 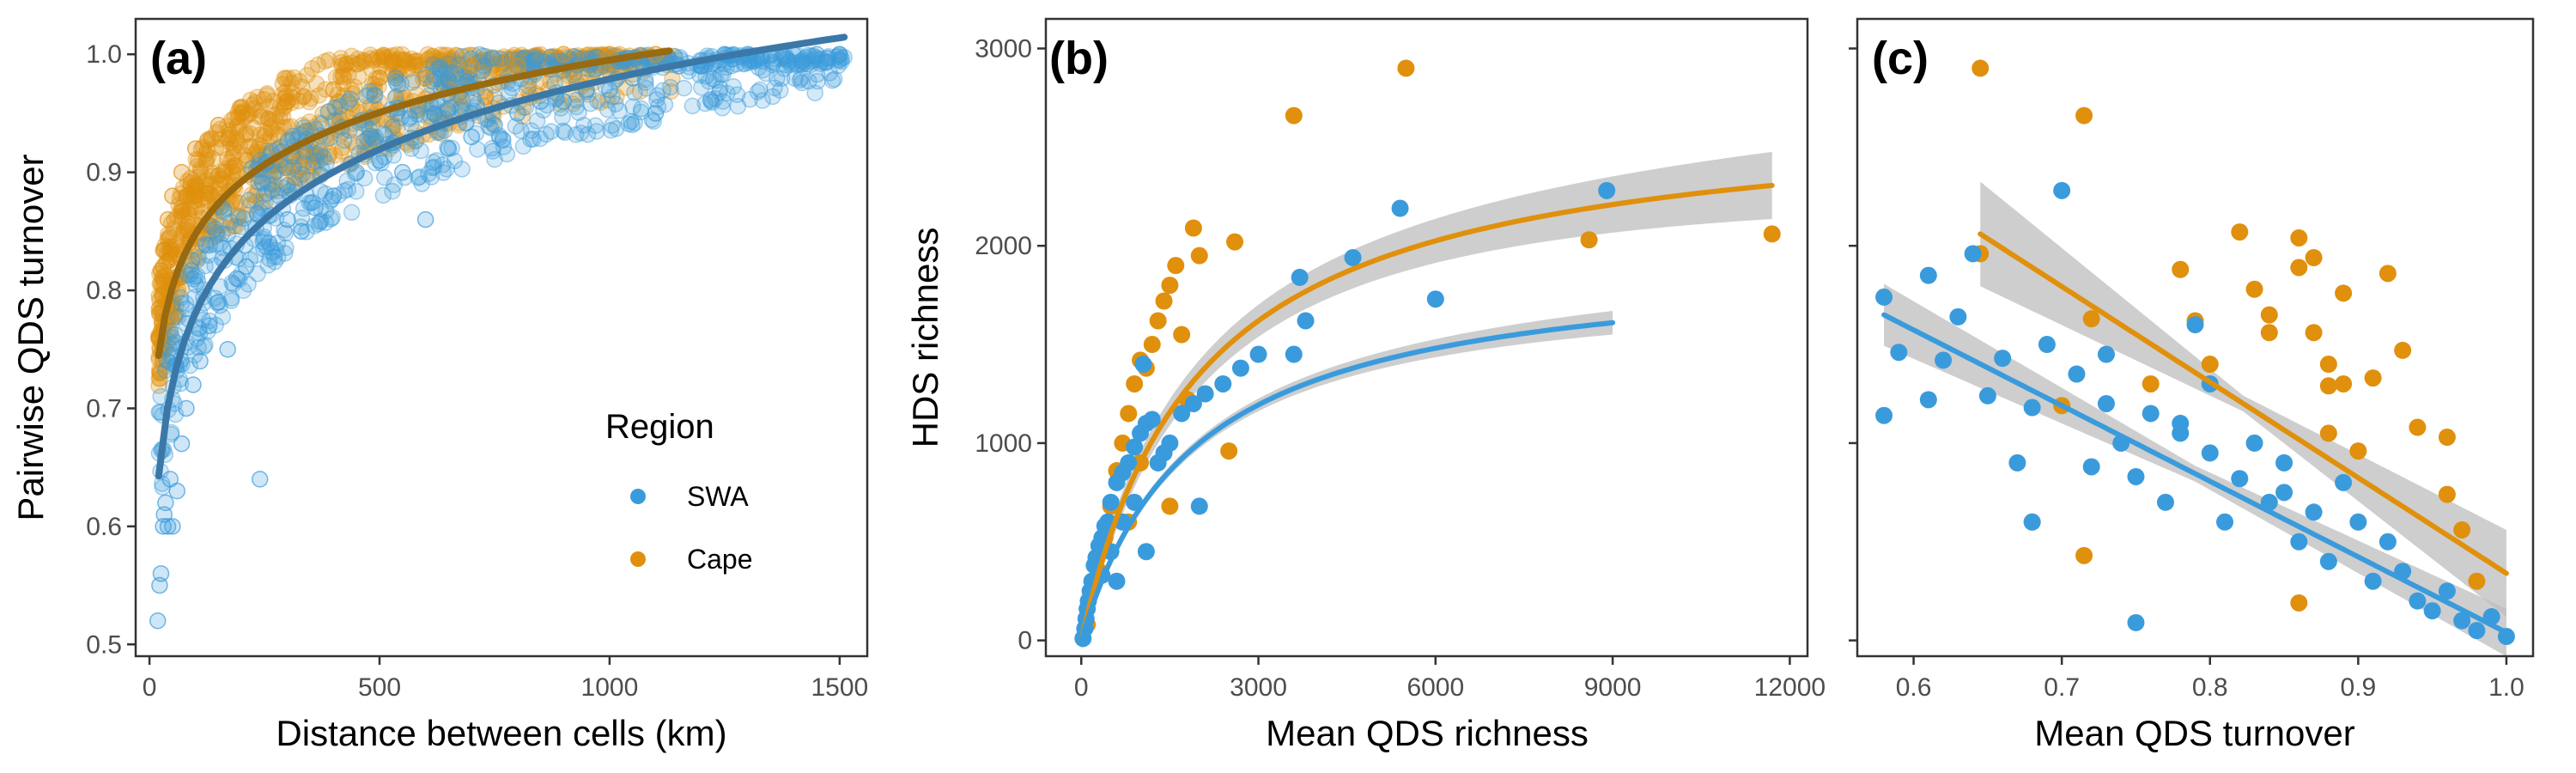 I want to click on x-tick-label: 12000, so click(x=1790, y=687).